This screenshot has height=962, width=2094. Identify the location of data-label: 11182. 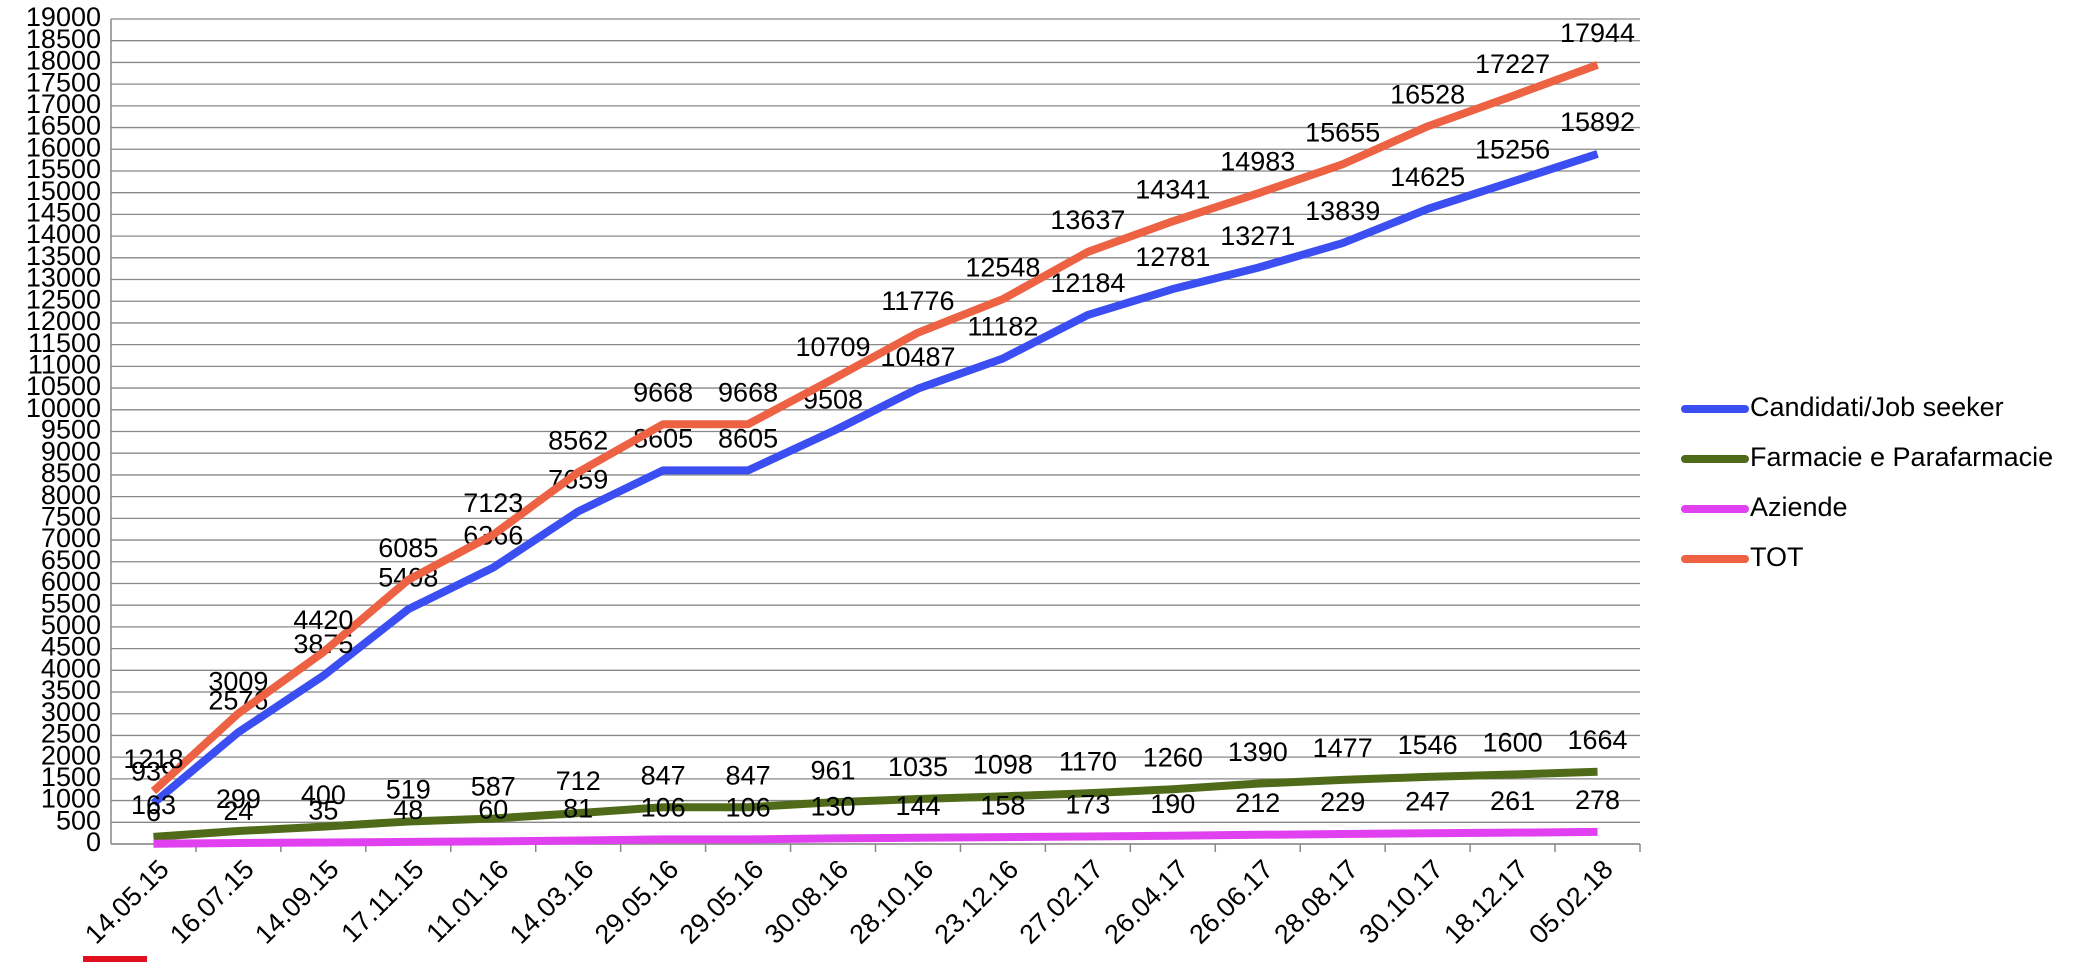
(1002, 327).